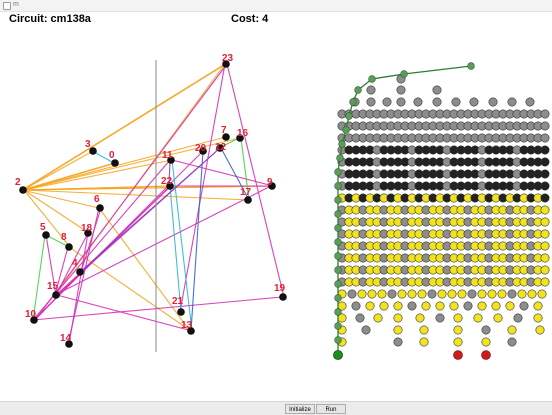  What do you see at coordinates (53, 286) in the screenshot?
I see `node-label: 15` at bounding box center [53, 286].